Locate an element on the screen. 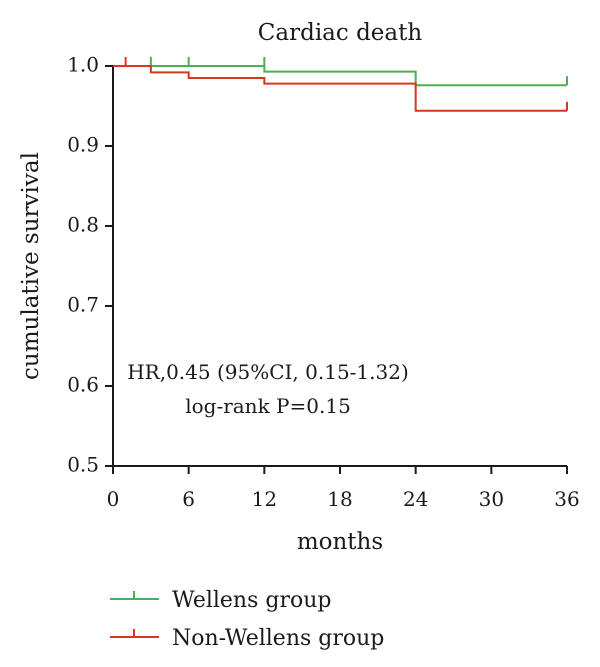  y-axis-label: cumulative survival is located at coordinates (31, 266).